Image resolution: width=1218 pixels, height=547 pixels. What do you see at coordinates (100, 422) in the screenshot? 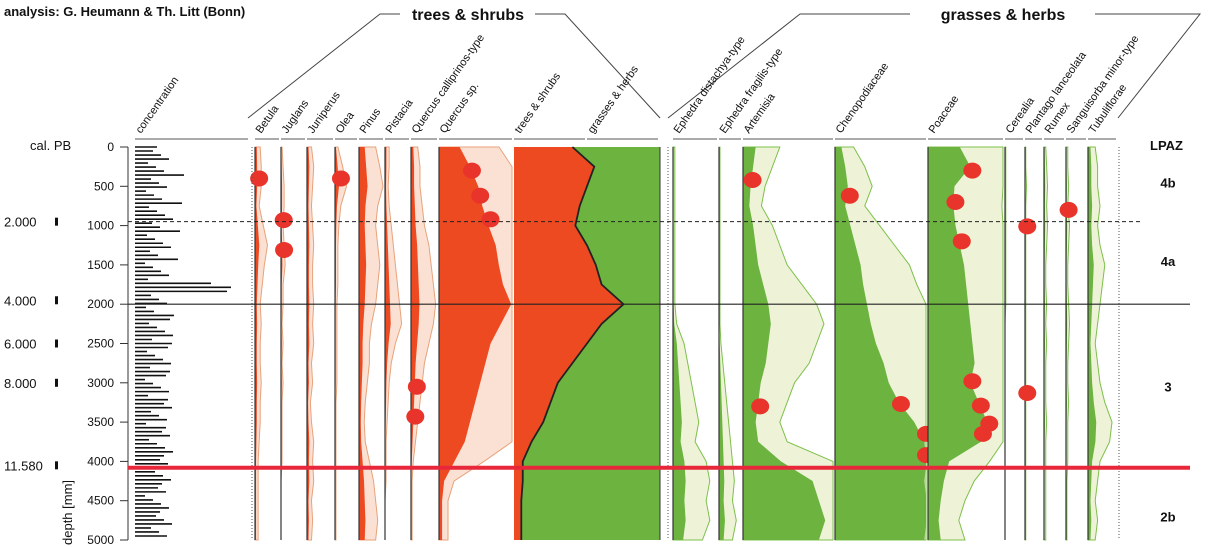
I see `depth-tick-label: 3500` at bounding box center [100, 422].